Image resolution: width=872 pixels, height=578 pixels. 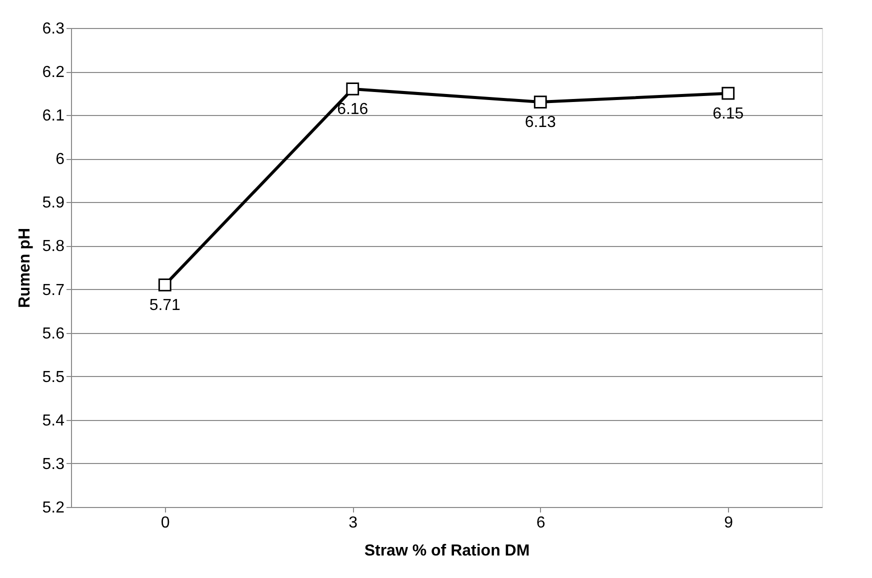 What do you see at coordinates (53, 508) in the screenshot?
I see `y-tick-label: 5.2` at bounding box center [53, 508].